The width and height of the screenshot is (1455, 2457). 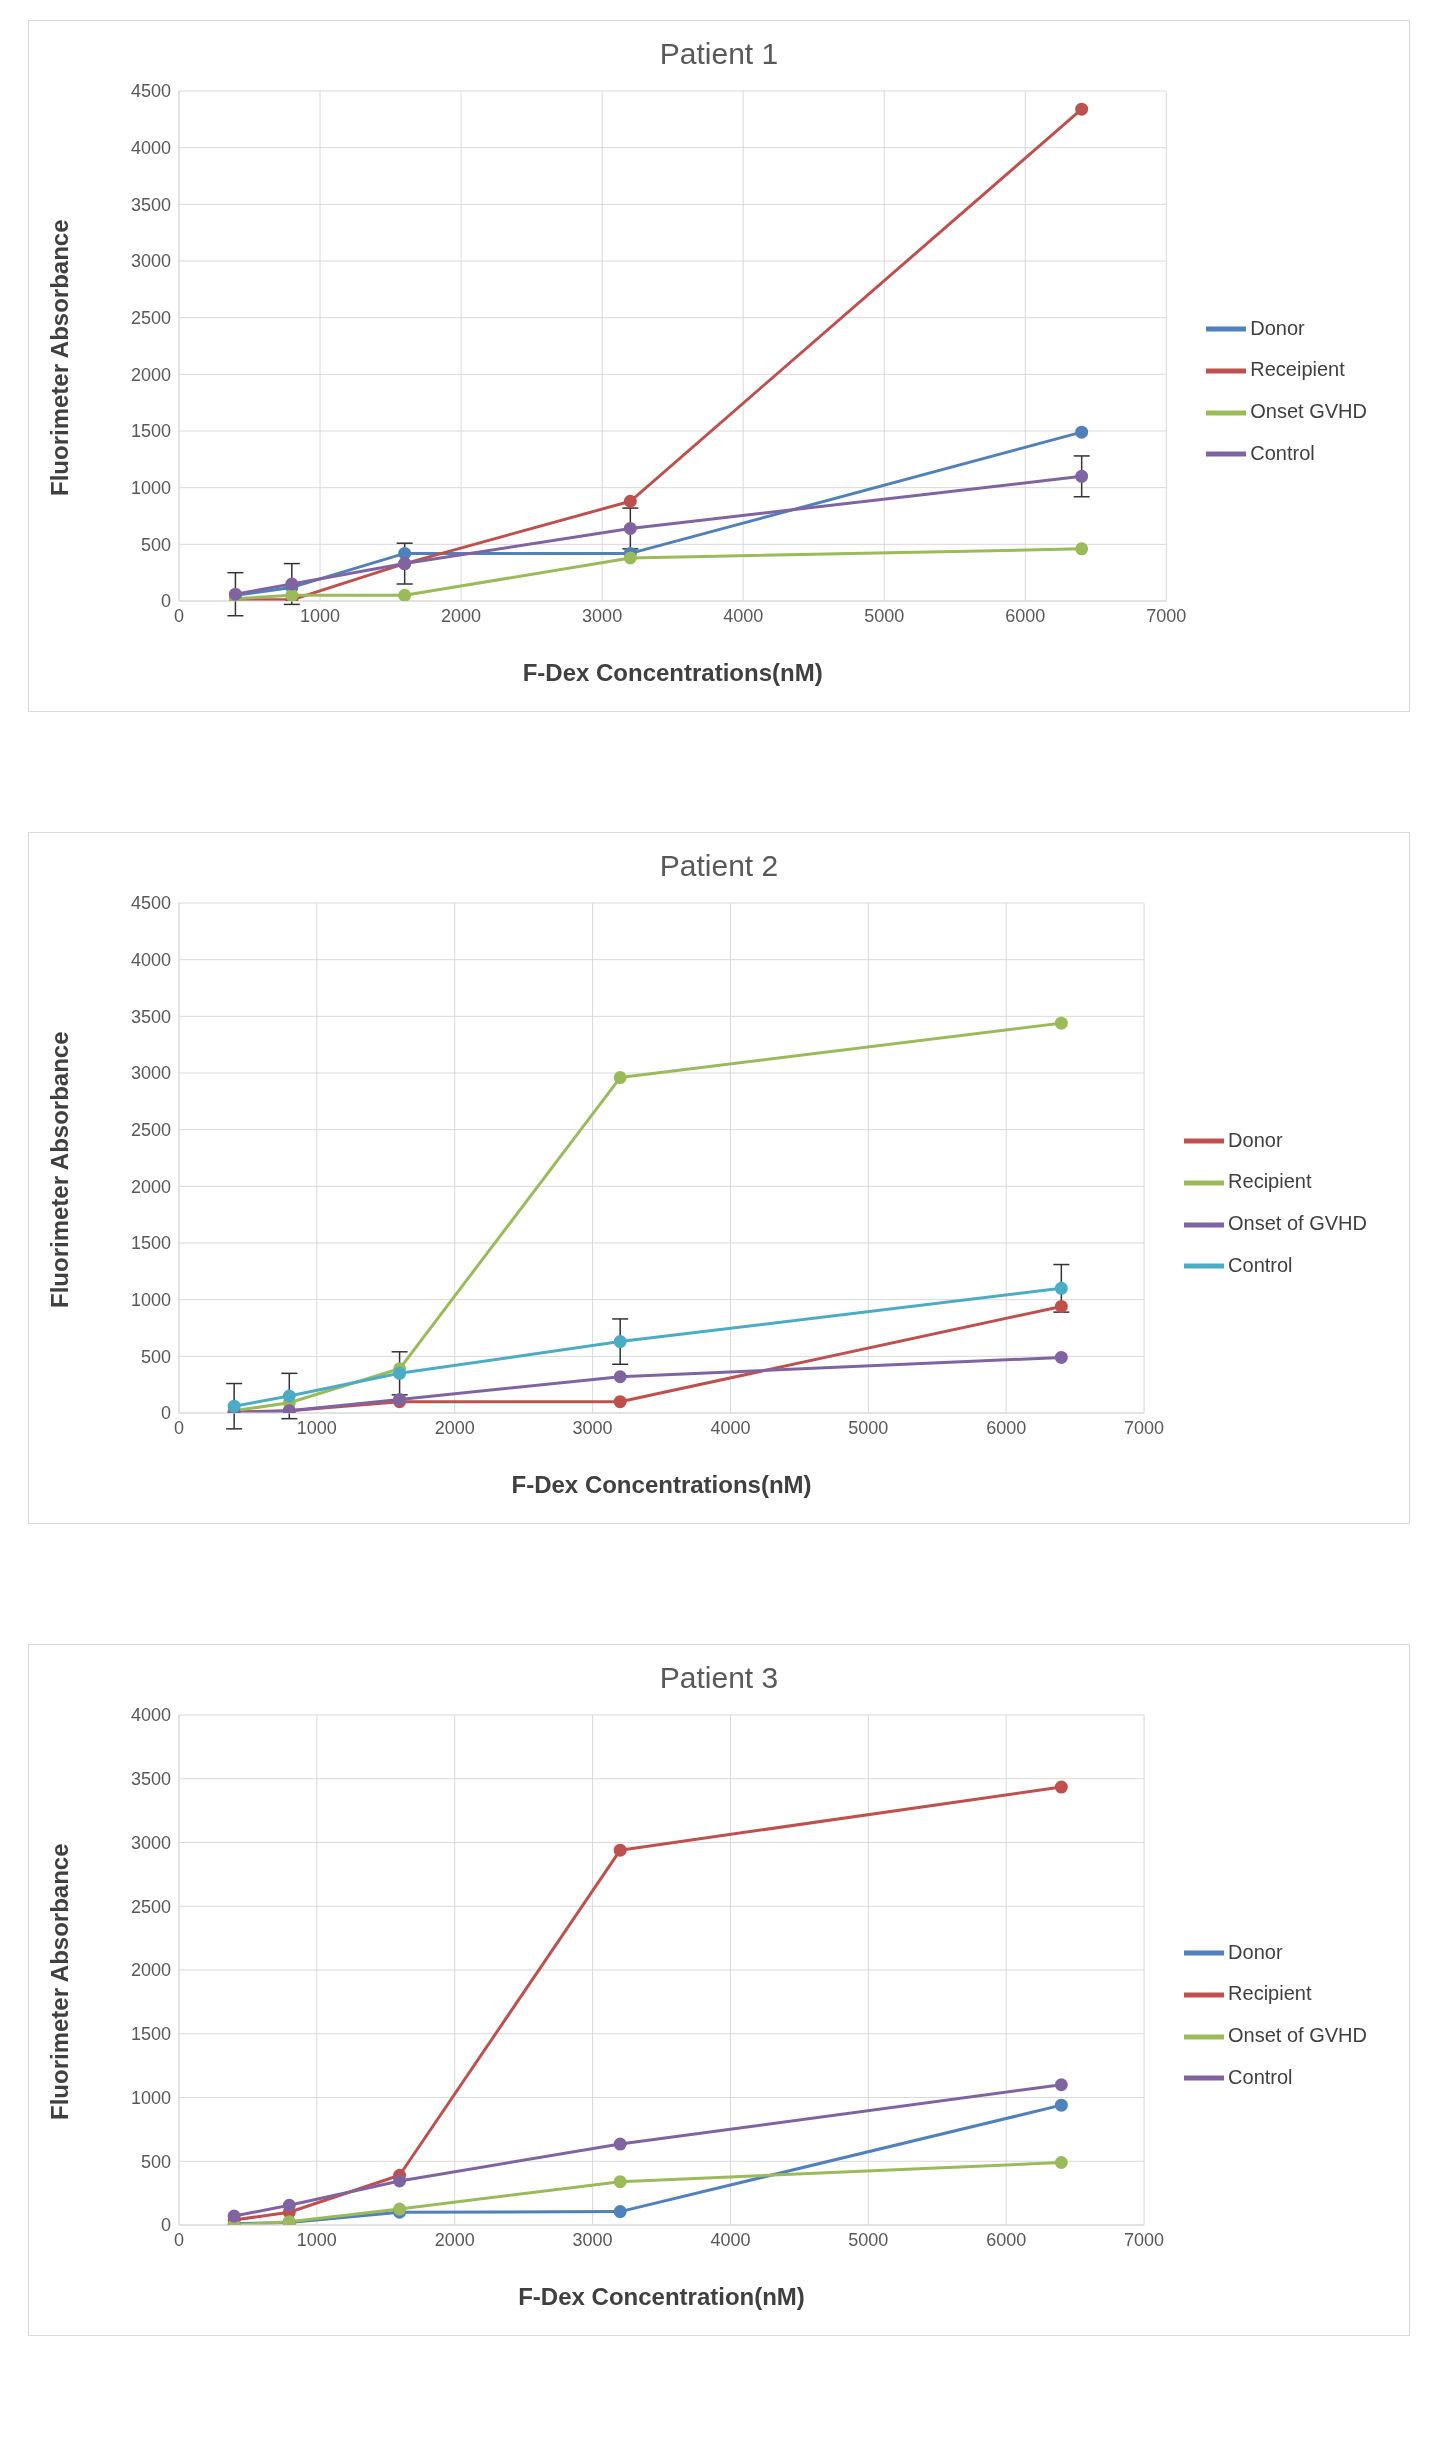 I want to click on legend-label: Onset GVHD, so click(x=1308, y=411).